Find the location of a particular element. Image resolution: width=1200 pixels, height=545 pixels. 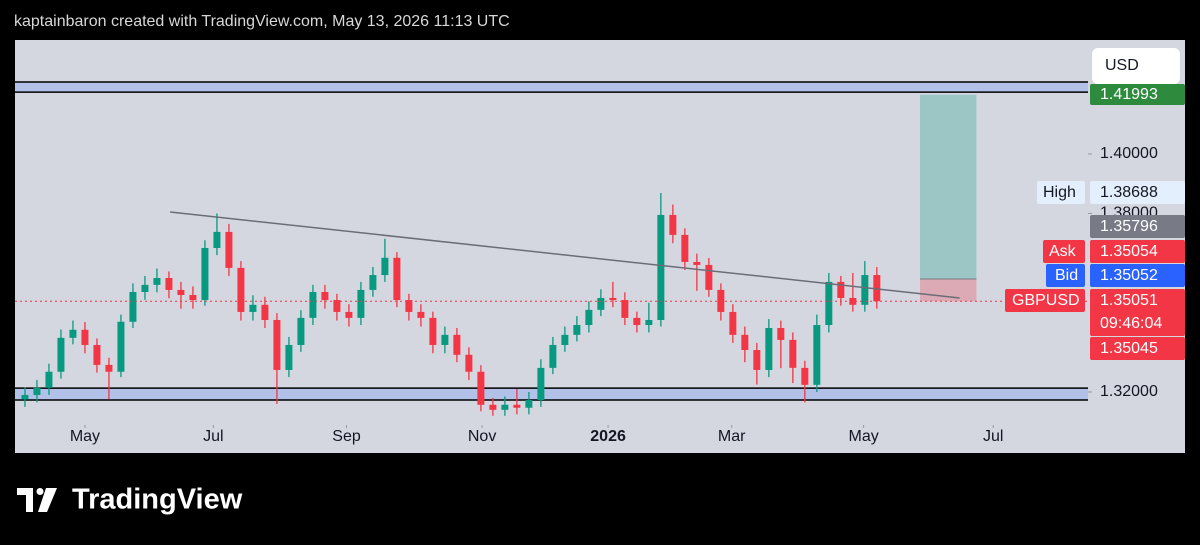

high-name-box is located at coordinates (1061, 192).